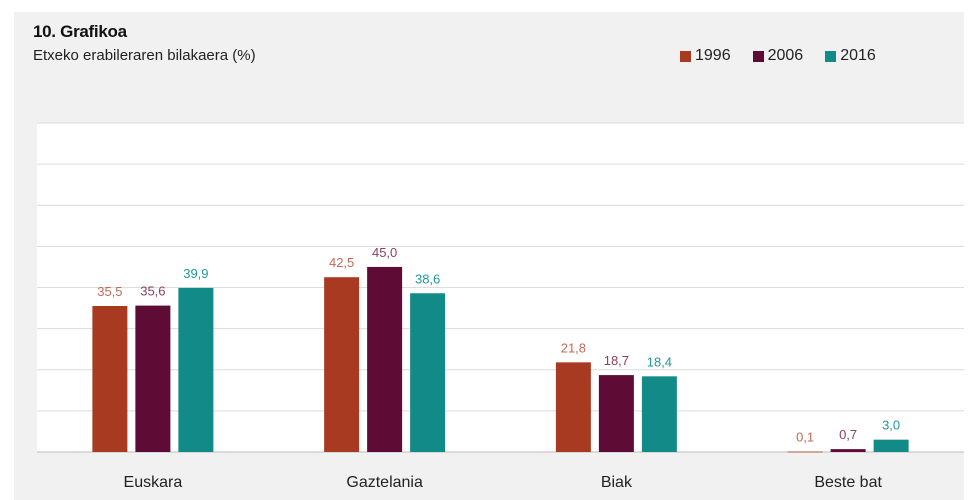 The width and height of the screenshot is (977, 500). I want to click on legend: 1996 2006 2016, so click(778, 56).